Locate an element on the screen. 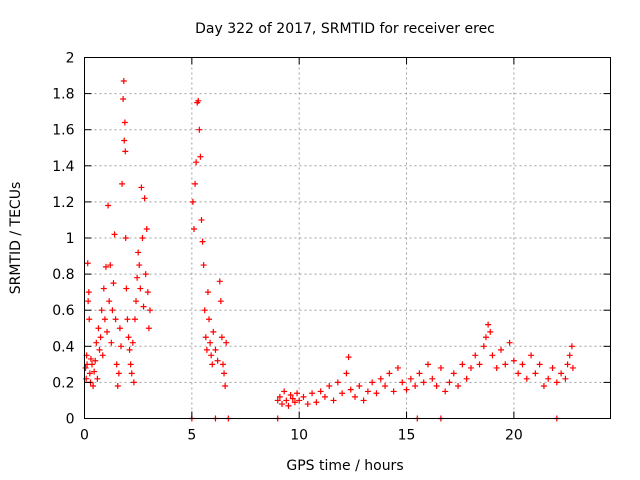  y-tick-label: 0.2 is located at coordinates (63, 383).